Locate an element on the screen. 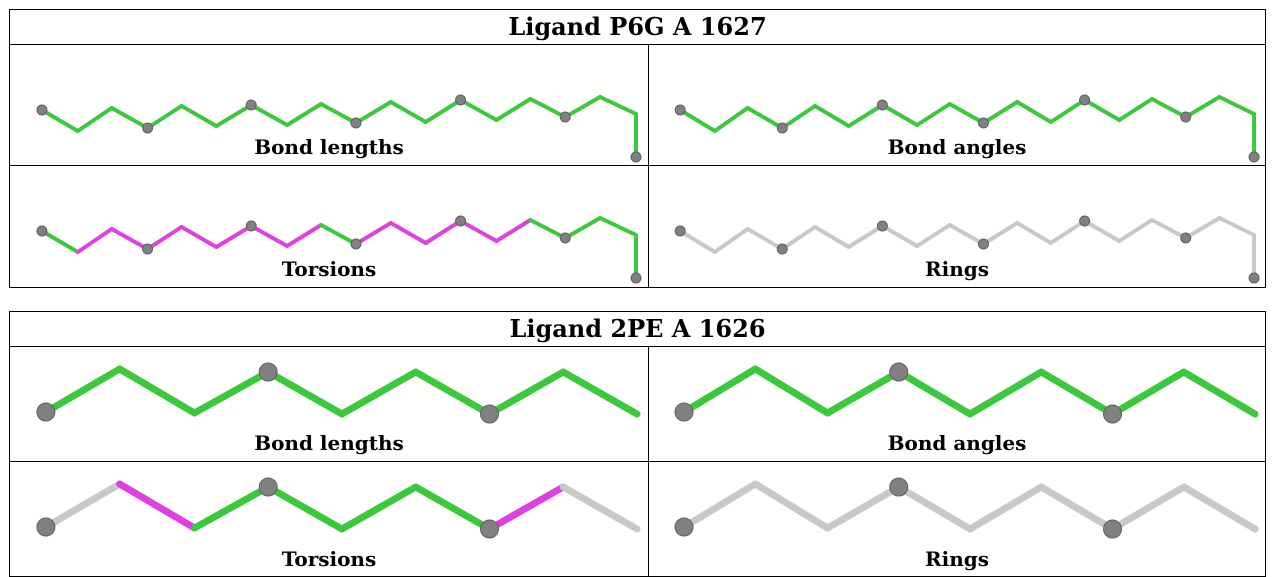  bond-lengths-panel: Bond lengths is located at coordinates (329, 105).